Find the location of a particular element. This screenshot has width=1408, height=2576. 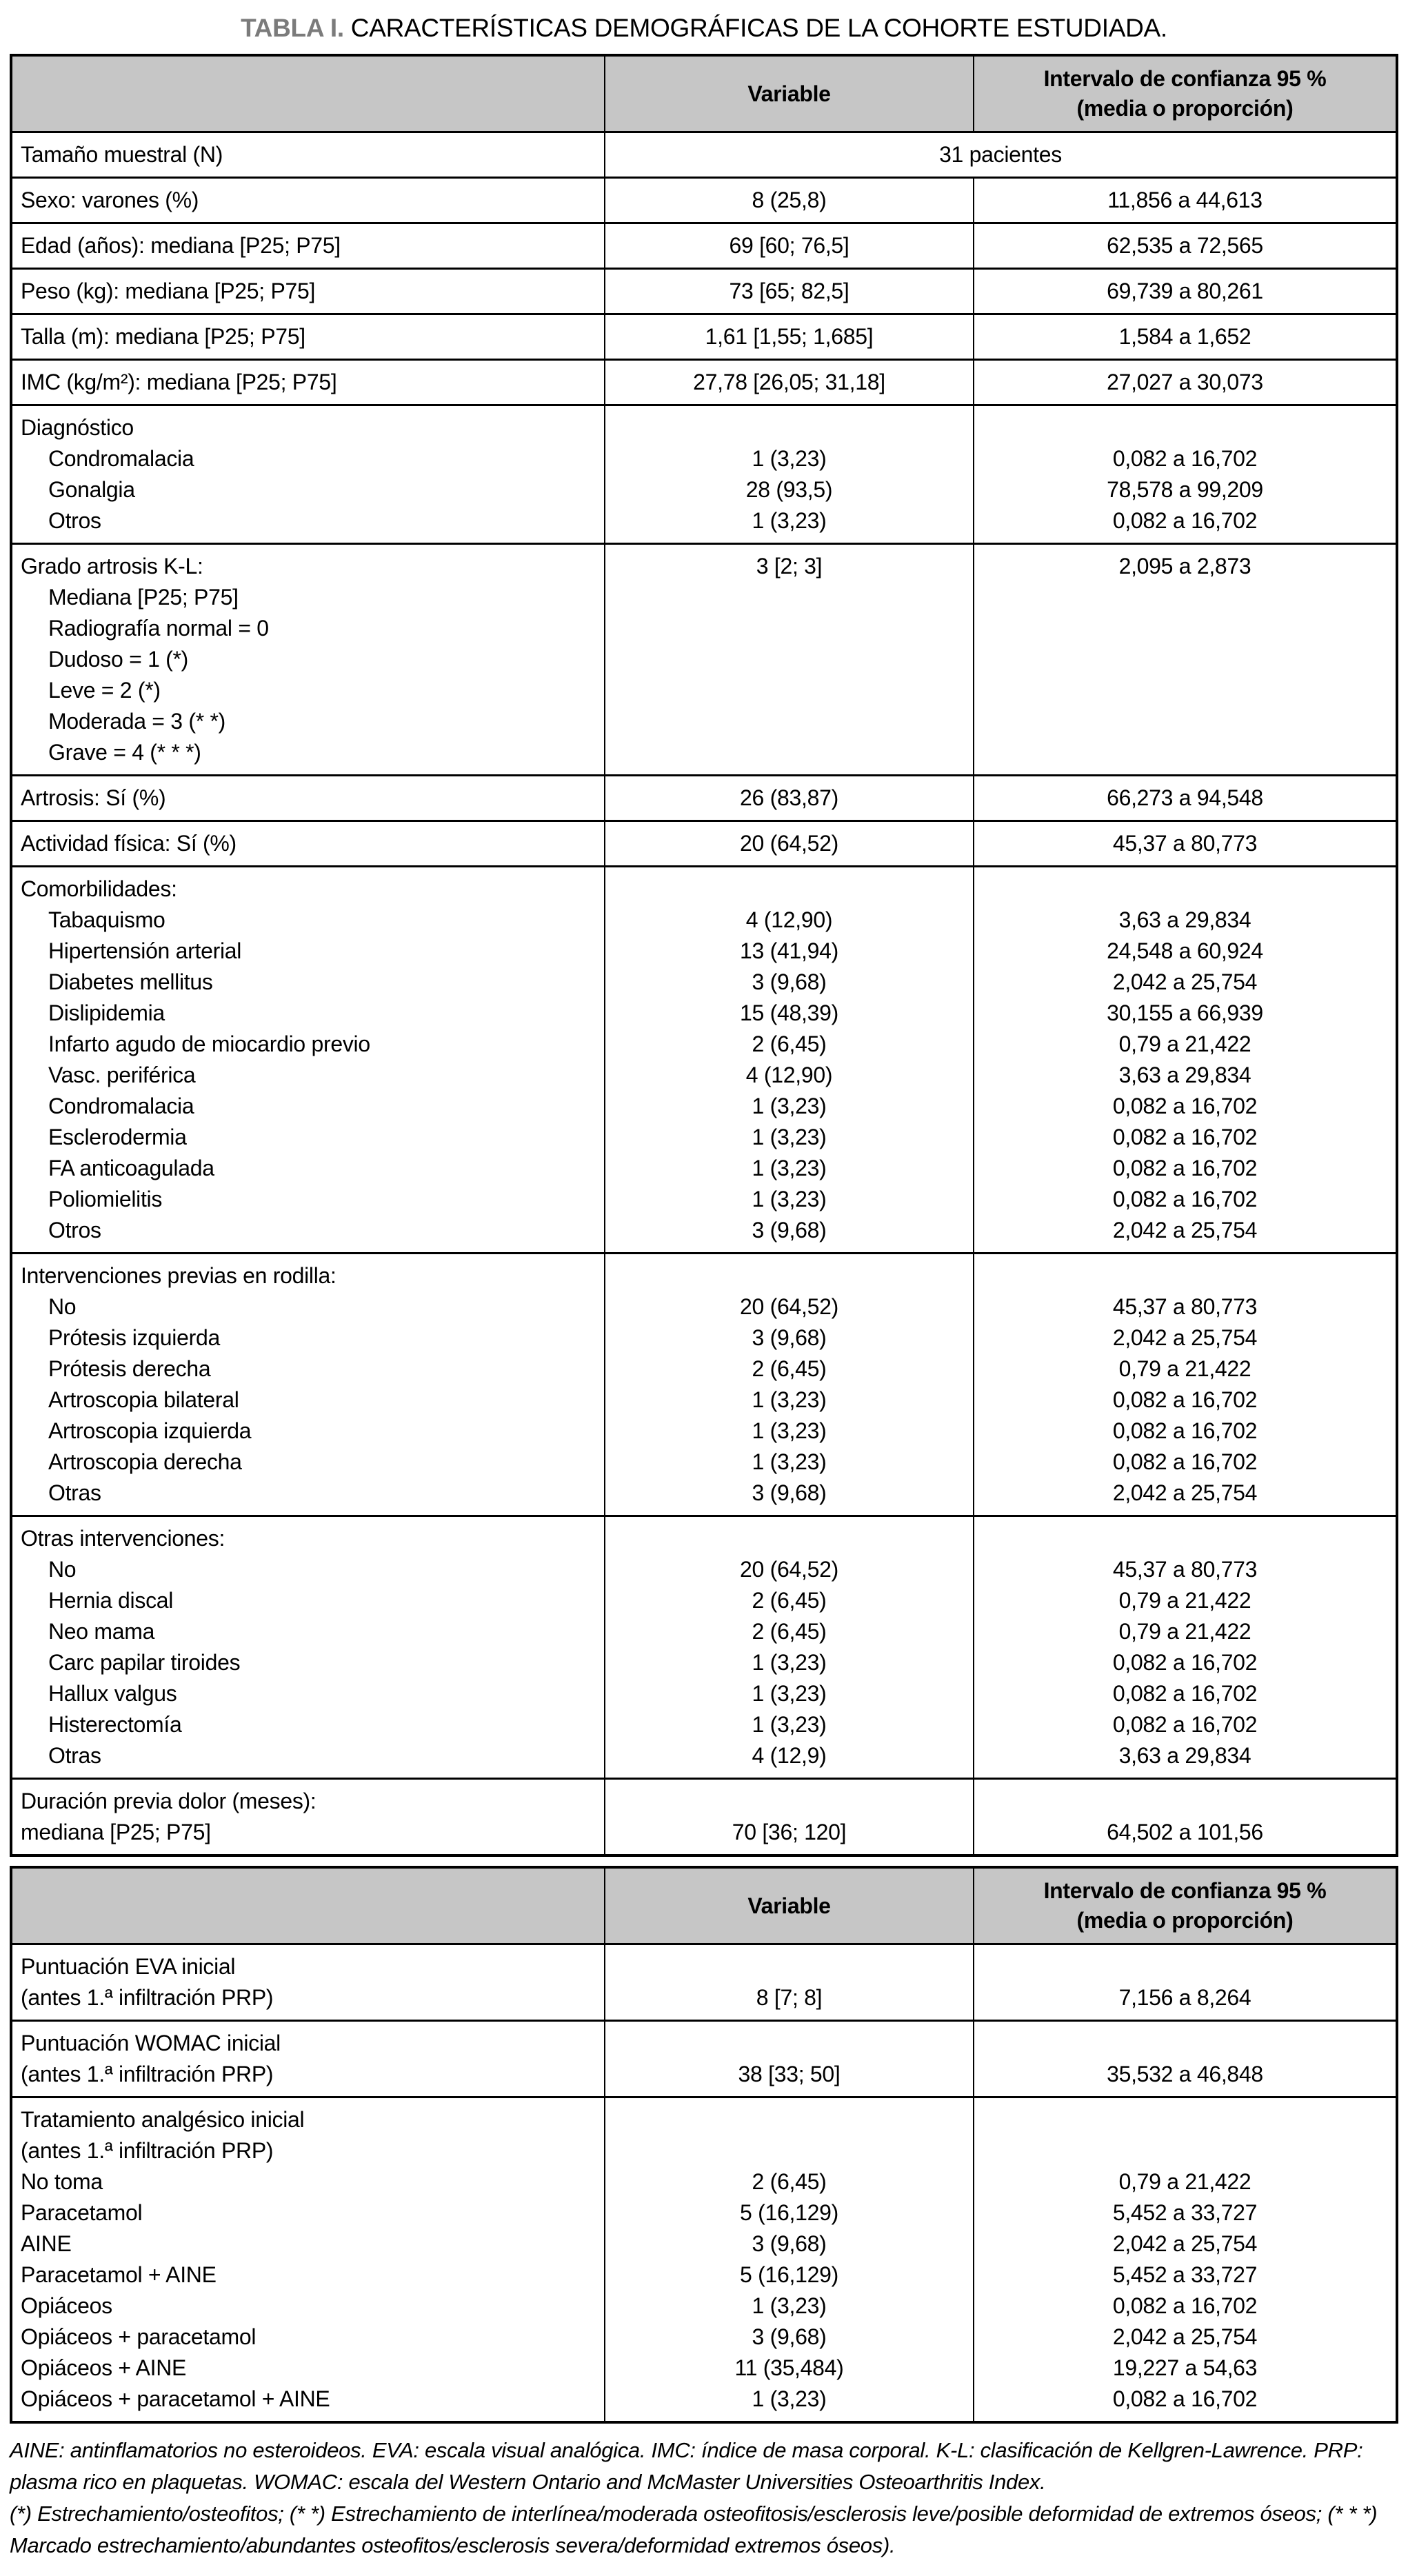

row-ci: 3,63 a 29,834 is located at coordinates (1184, 1075).